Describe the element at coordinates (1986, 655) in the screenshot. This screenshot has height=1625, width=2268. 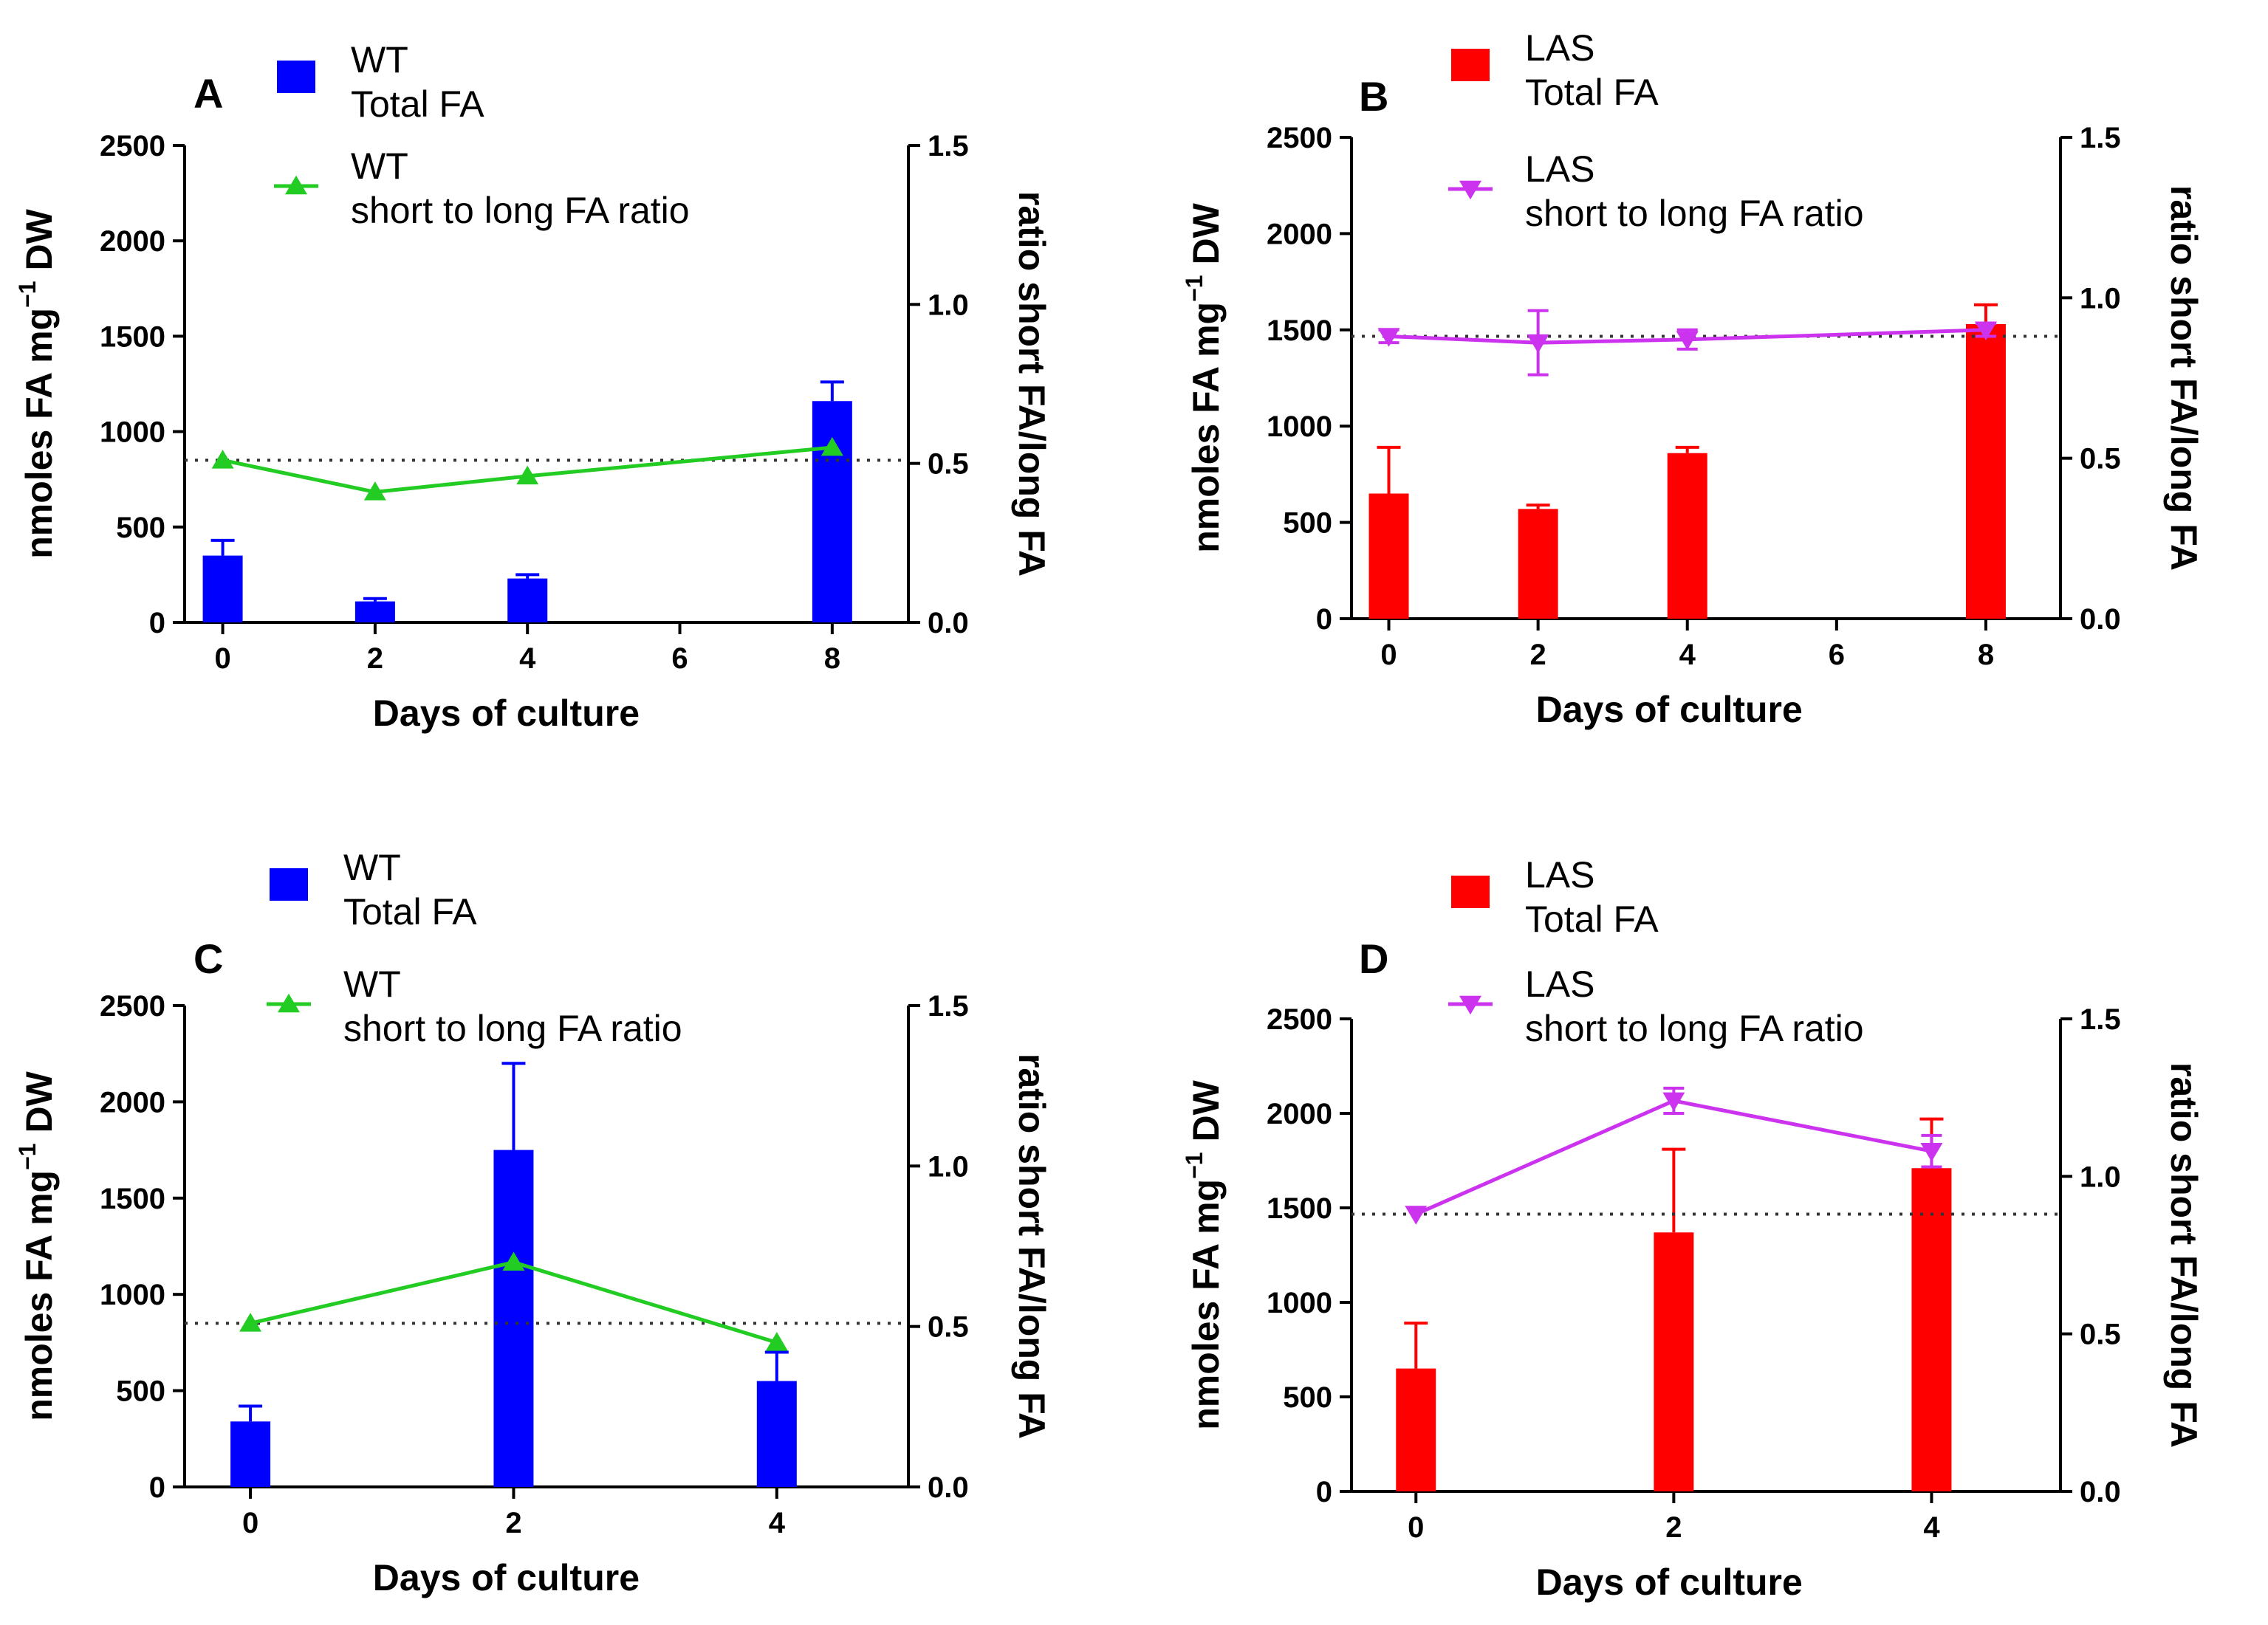
I see `x-tick-label: 8` at that location.